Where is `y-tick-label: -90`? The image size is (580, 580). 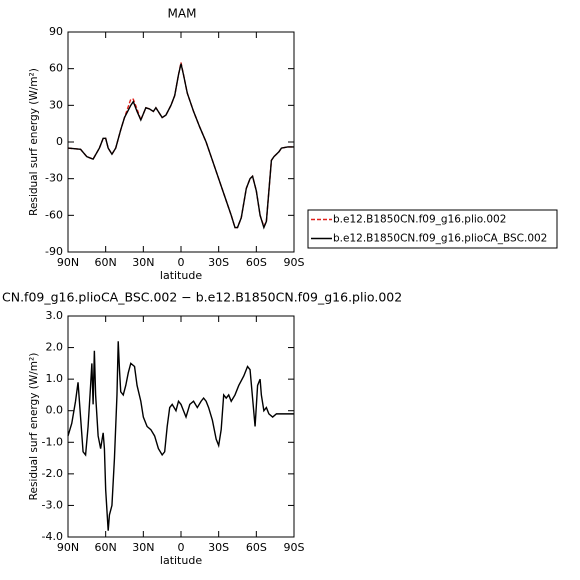
y-tick-label: -90 is located at coordinates (54, 251).